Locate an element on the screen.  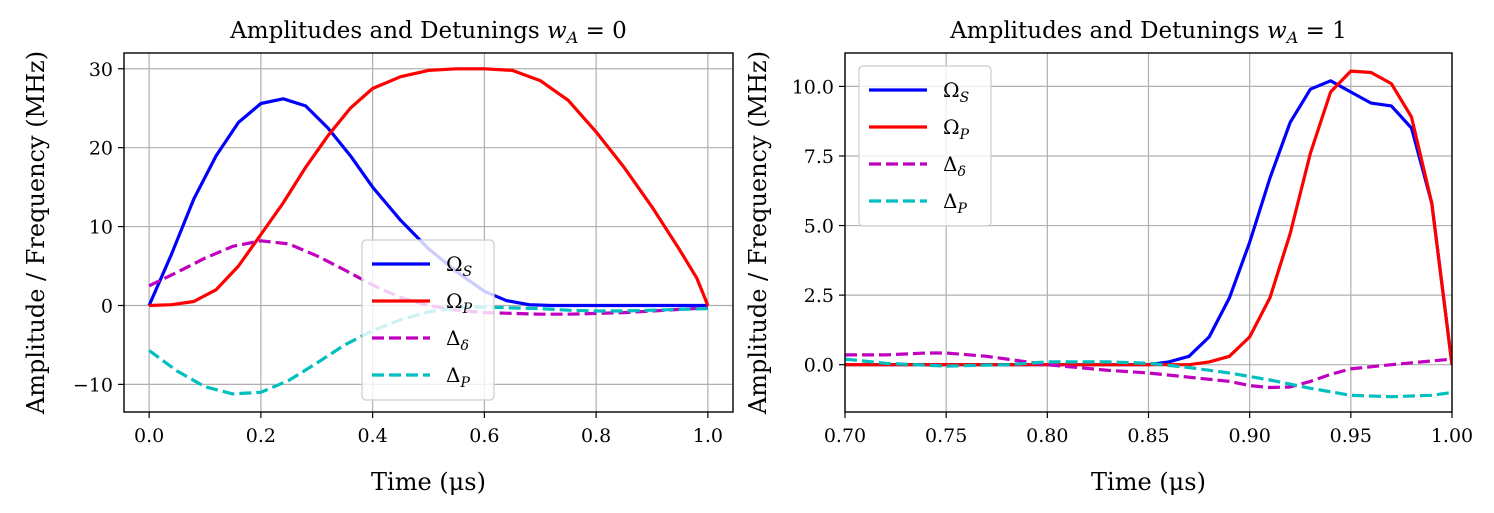
x-tick-label: 0.80 is located at coordinates (1047, 436).